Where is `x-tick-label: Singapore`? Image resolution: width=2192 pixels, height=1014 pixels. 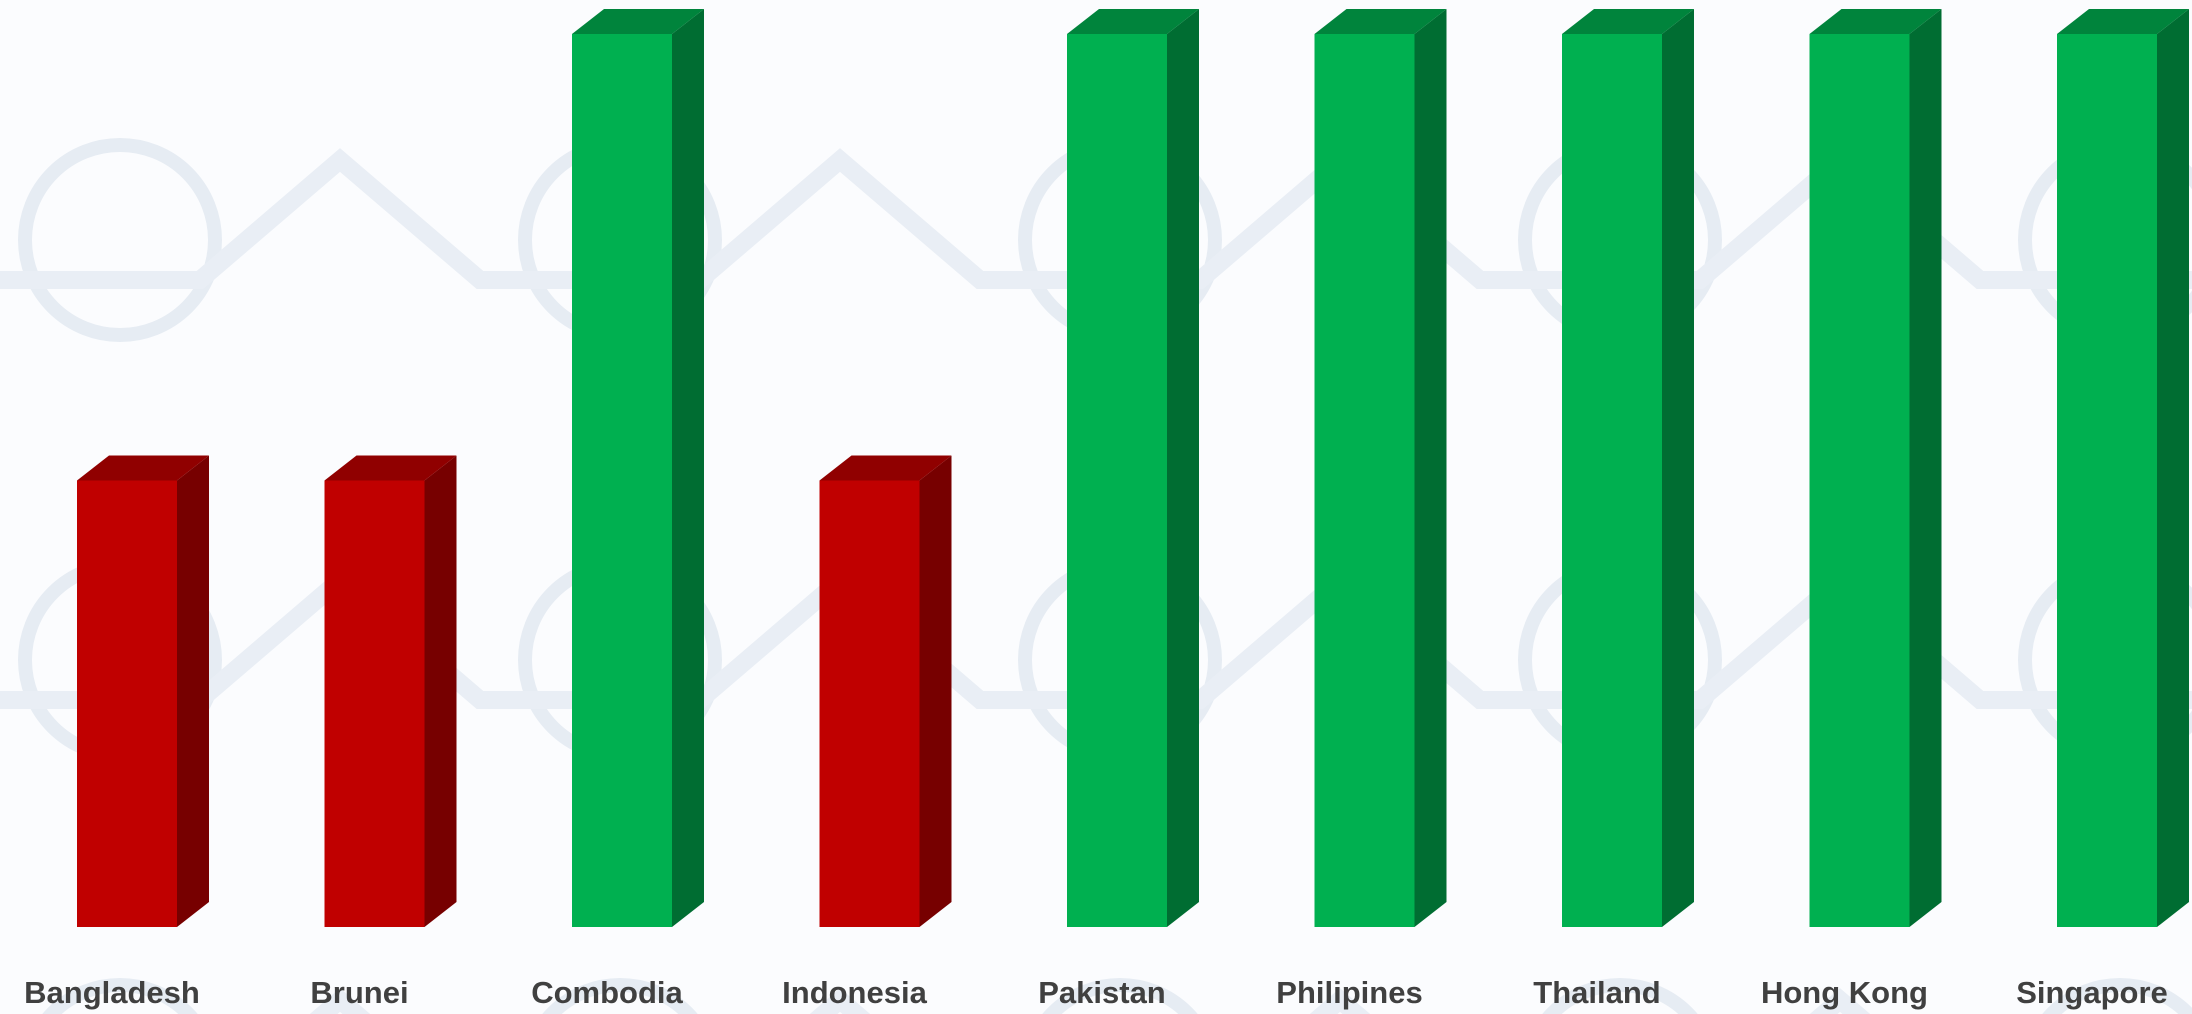 x-tick-label: Singapore is located at coordinates (2092, 992).